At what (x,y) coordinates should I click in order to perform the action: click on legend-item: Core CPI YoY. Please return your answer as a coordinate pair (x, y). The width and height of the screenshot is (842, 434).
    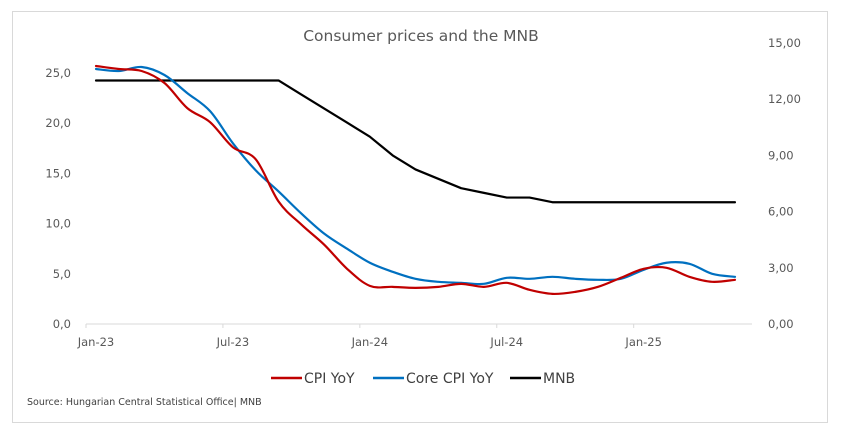
    Looking at the image, I should click on (433, 379).